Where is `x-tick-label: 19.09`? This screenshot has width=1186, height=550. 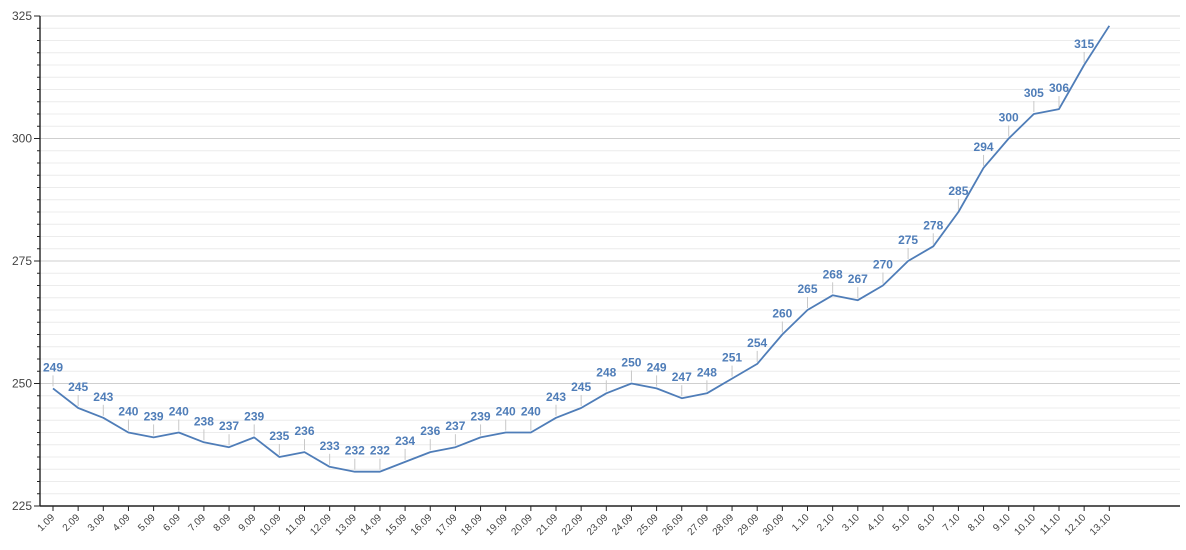 x-tick-label: 19.09 is located at coordinates (497, 525).